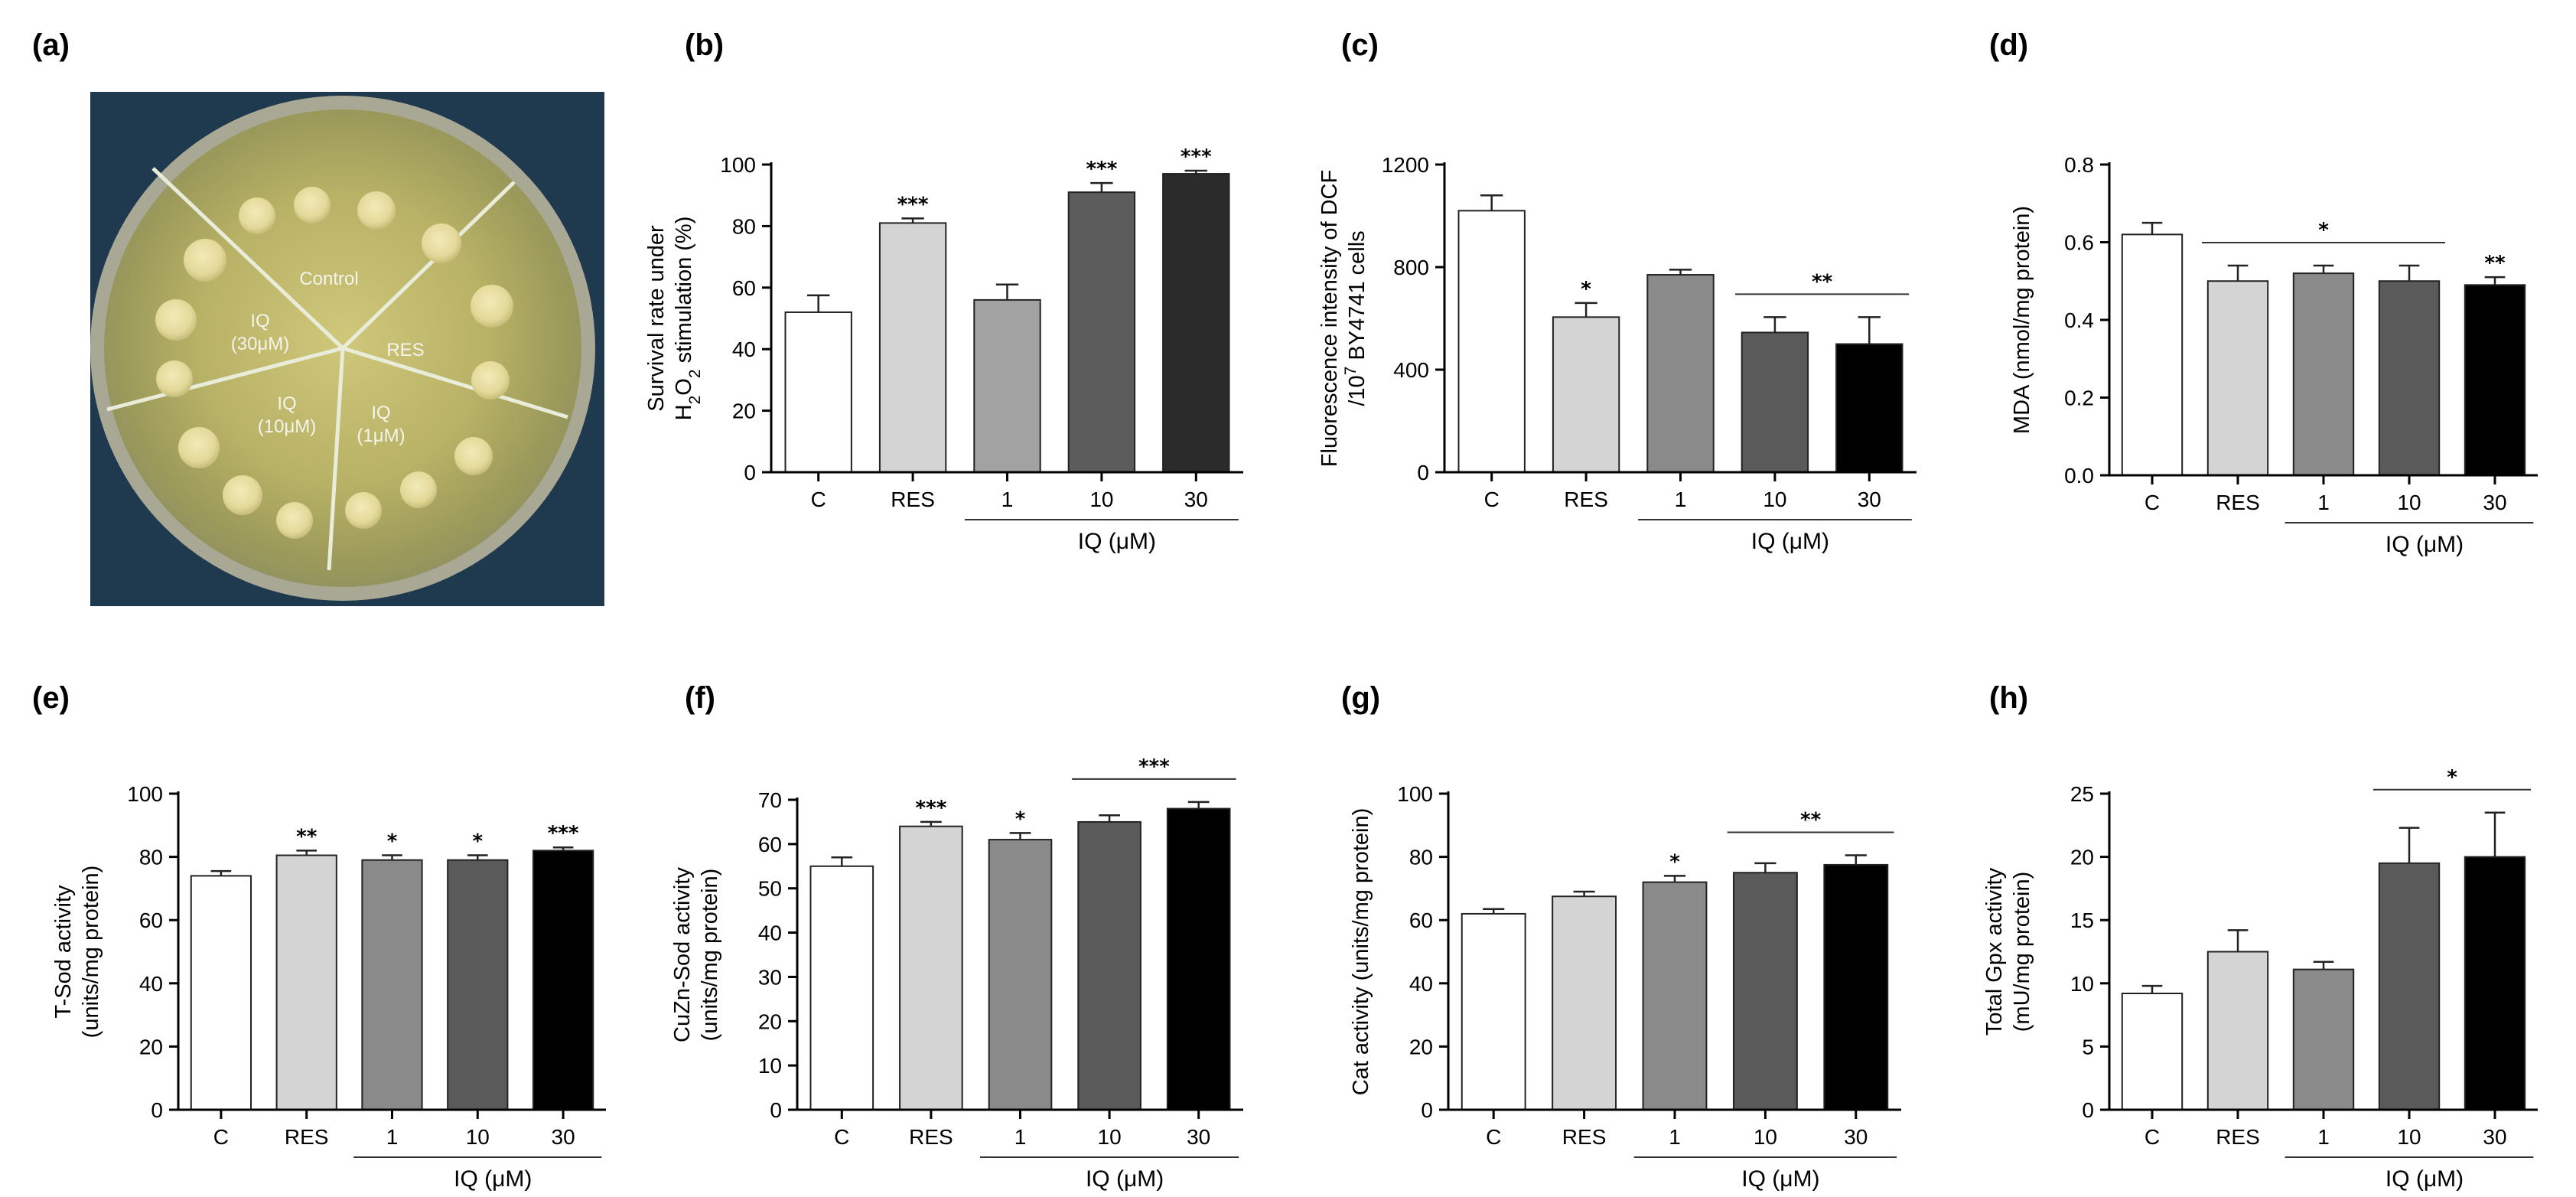 Image resolution: width=2576 pixels, height=1197 pixels. What do you see at coordinates (221, 1137) in the screenshot?
I see `x-tick-label-e-0: C` at bounding box center [221, 1137].